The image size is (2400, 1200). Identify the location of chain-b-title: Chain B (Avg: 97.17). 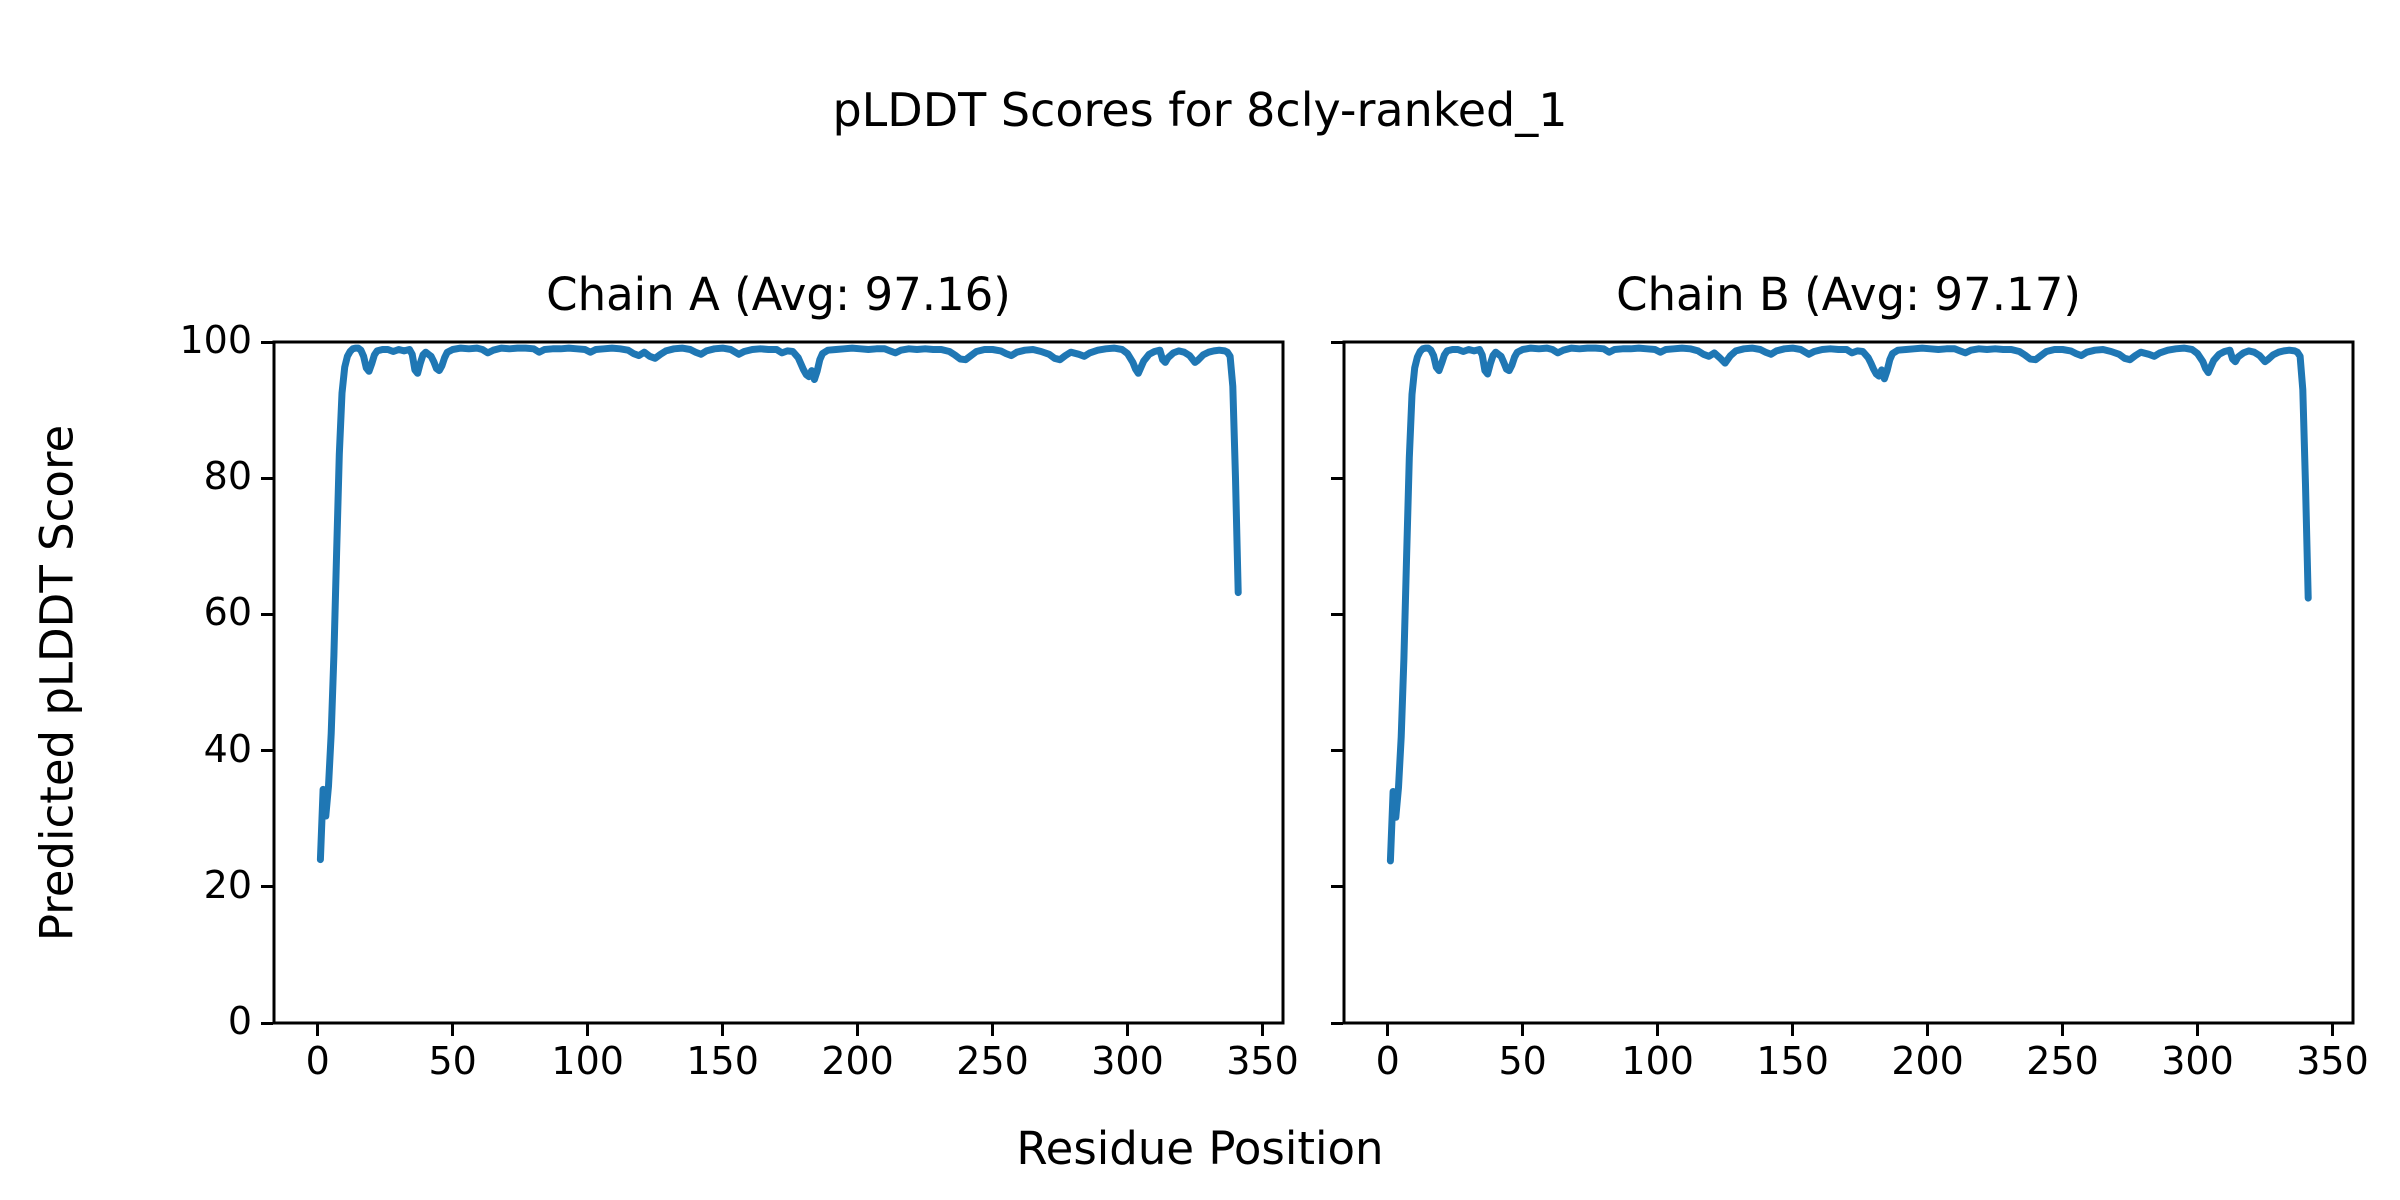
(1848, 294).